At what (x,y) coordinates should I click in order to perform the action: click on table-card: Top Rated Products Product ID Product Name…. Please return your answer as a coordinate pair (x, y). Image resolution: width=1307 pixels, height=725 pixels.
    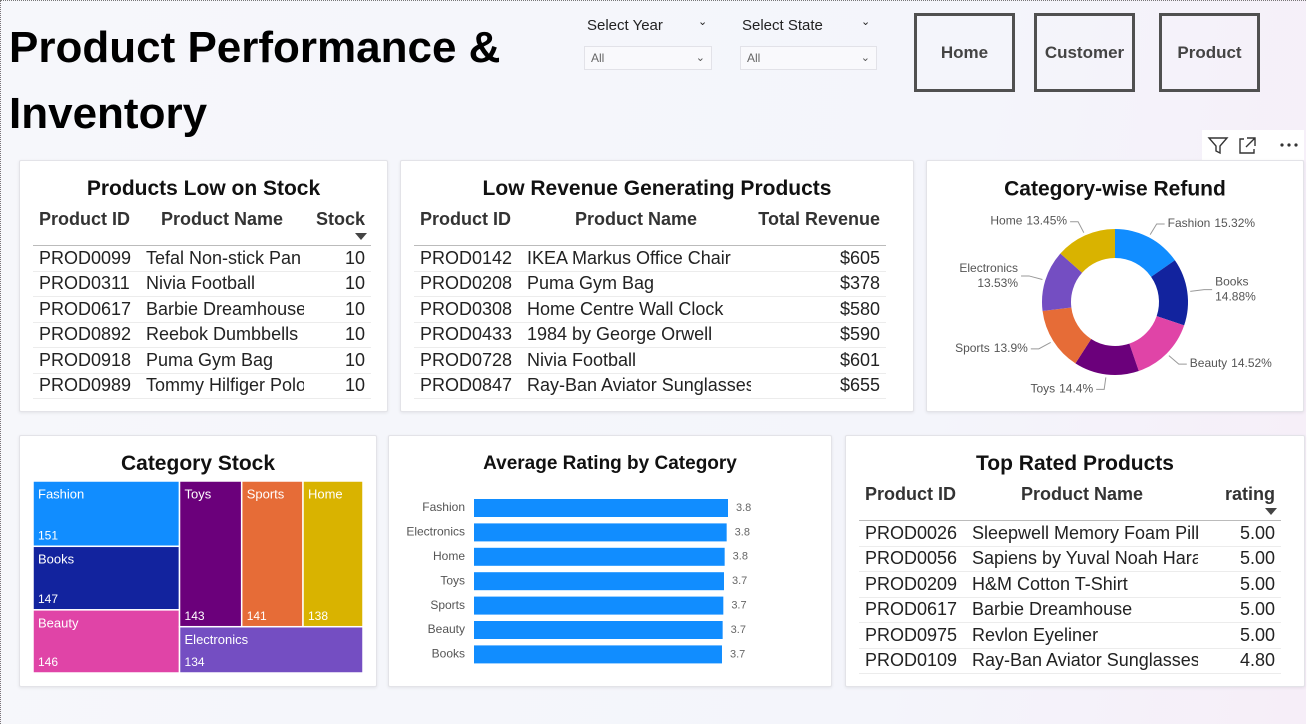
    Looking at the image, I should click on (1075, 561).